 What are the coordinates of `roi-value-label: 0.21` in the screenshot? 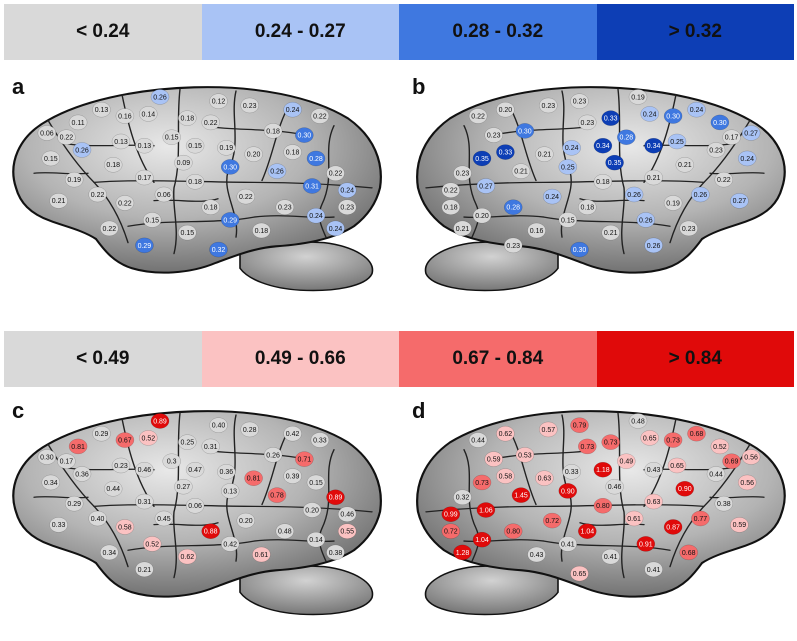 It's located at (463, 229).